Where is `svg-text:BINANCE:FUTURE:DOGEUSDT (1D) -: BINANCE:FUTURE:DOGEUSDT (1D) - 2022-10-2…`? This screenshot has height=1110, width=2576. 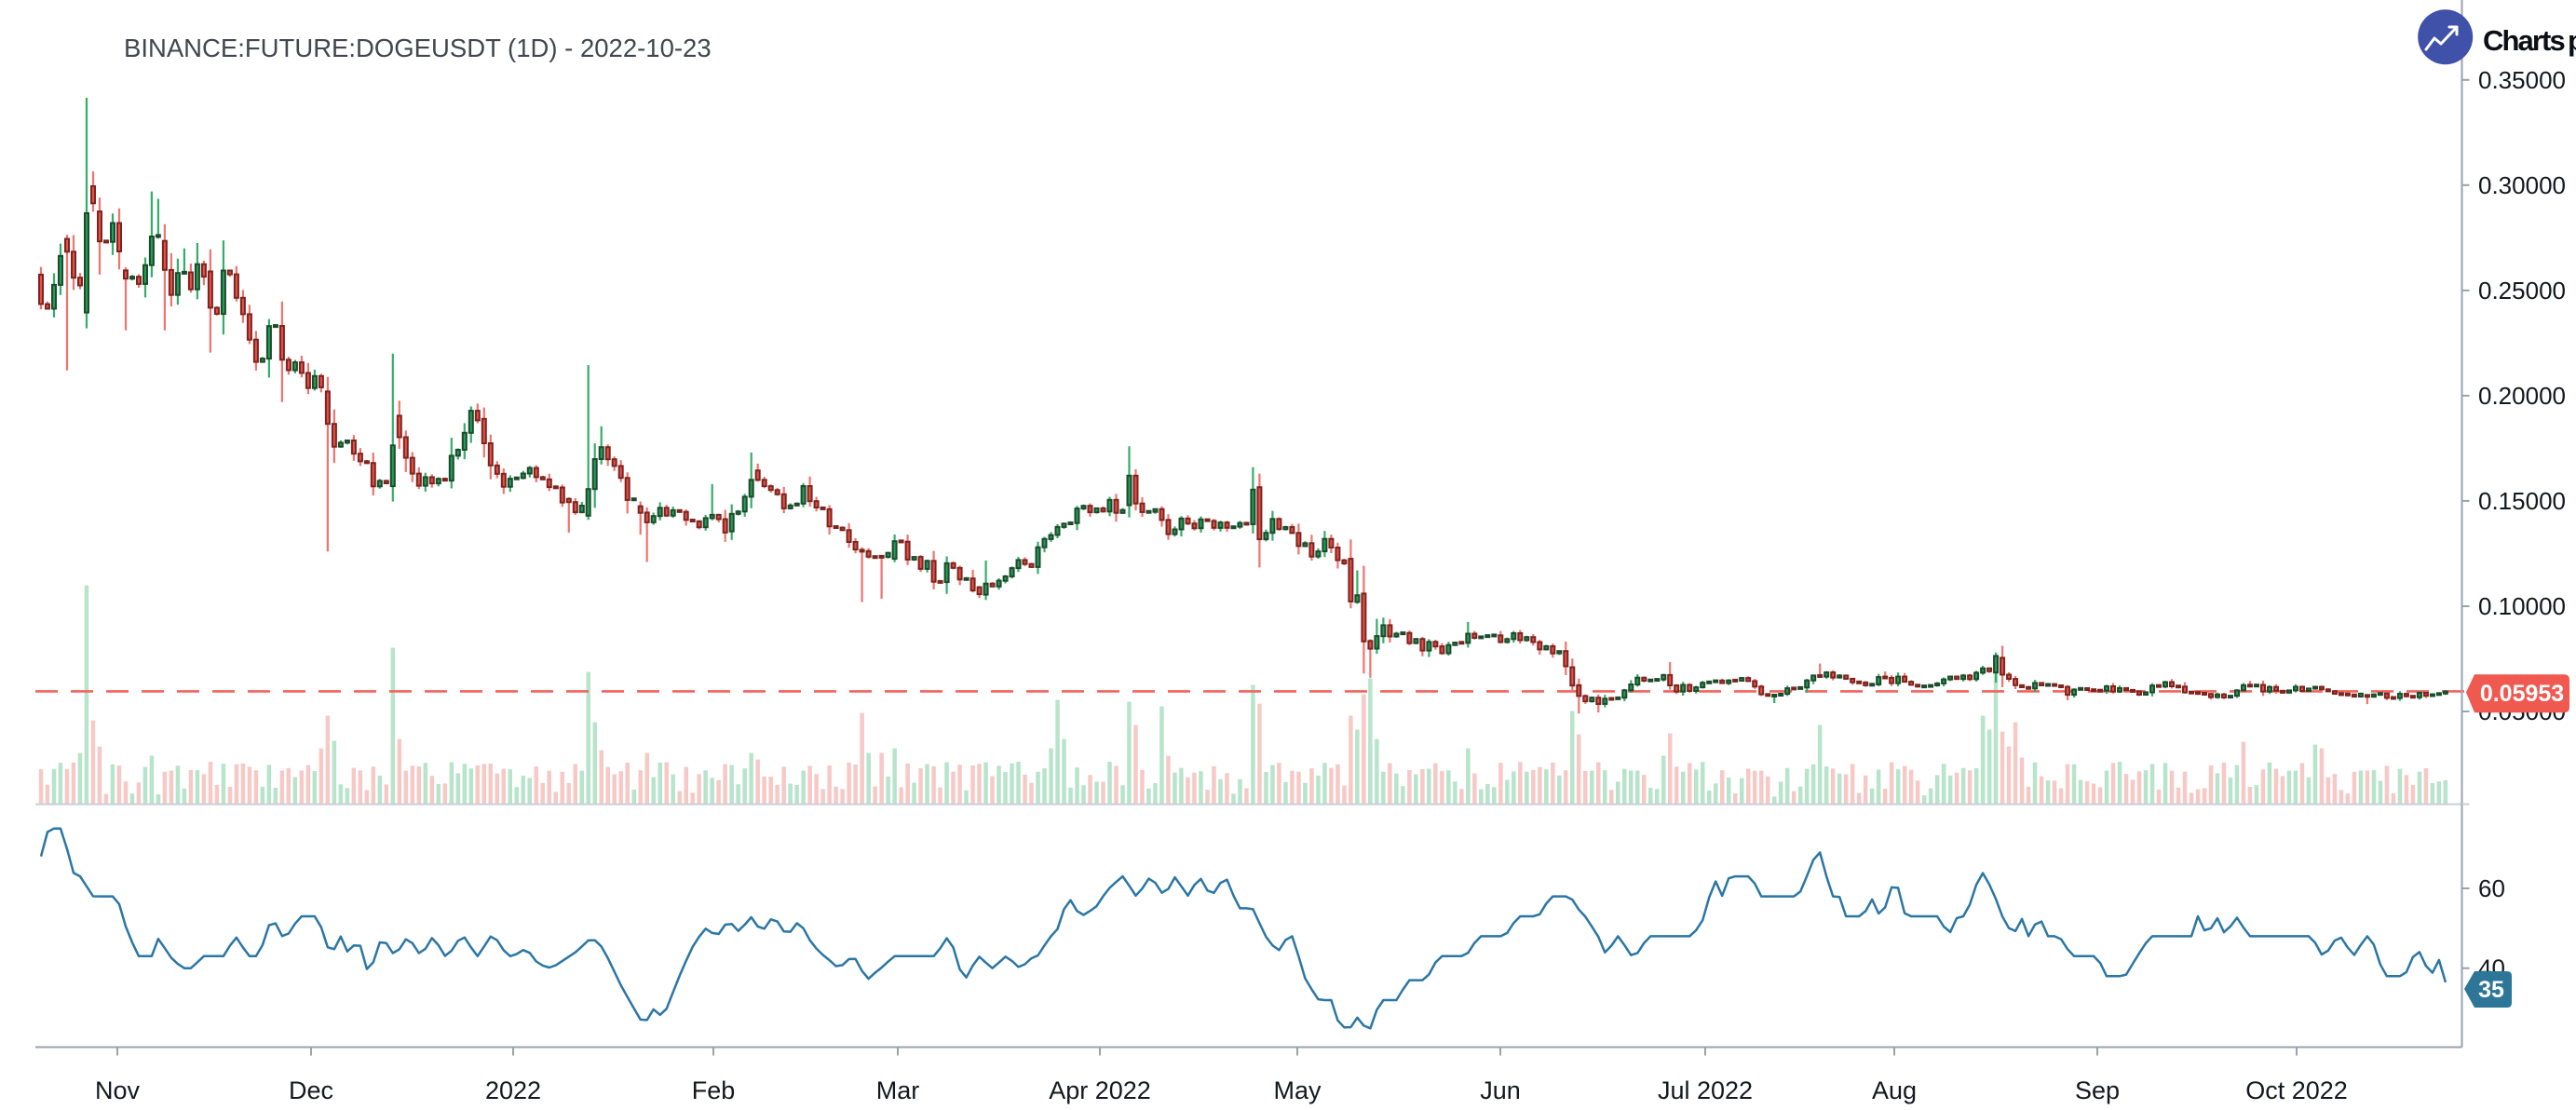 svg-text:BINANCE:FUTURE:DOGEUSDT (1D) -: BINANCE:FUTURE:DOGEUSDT (1D) - 2022-10-2… is located at coordinates (418, 48).